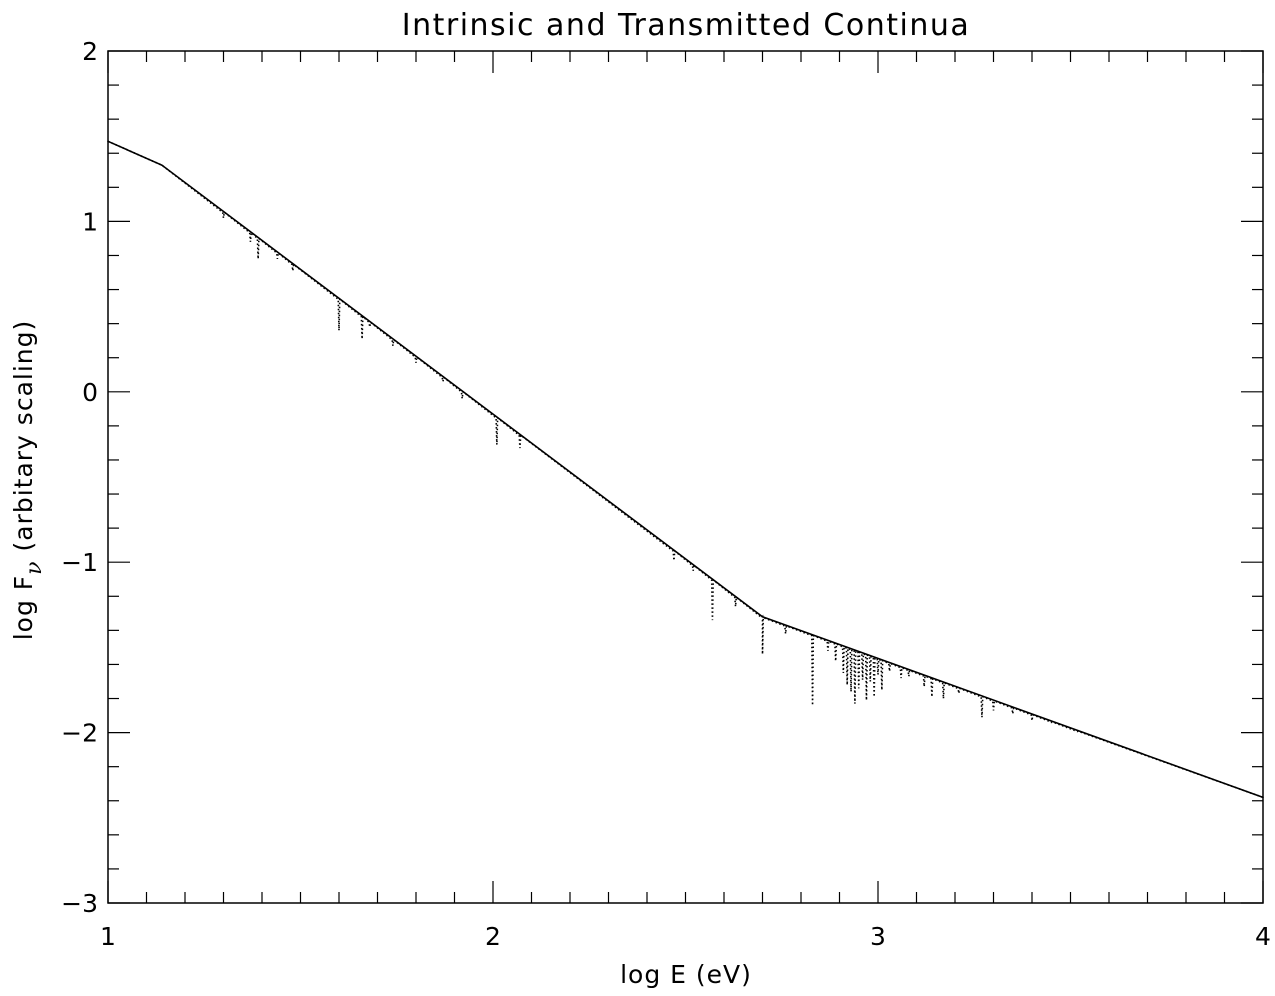  I want to click on x-tick-label: 2, so click(493, 936).